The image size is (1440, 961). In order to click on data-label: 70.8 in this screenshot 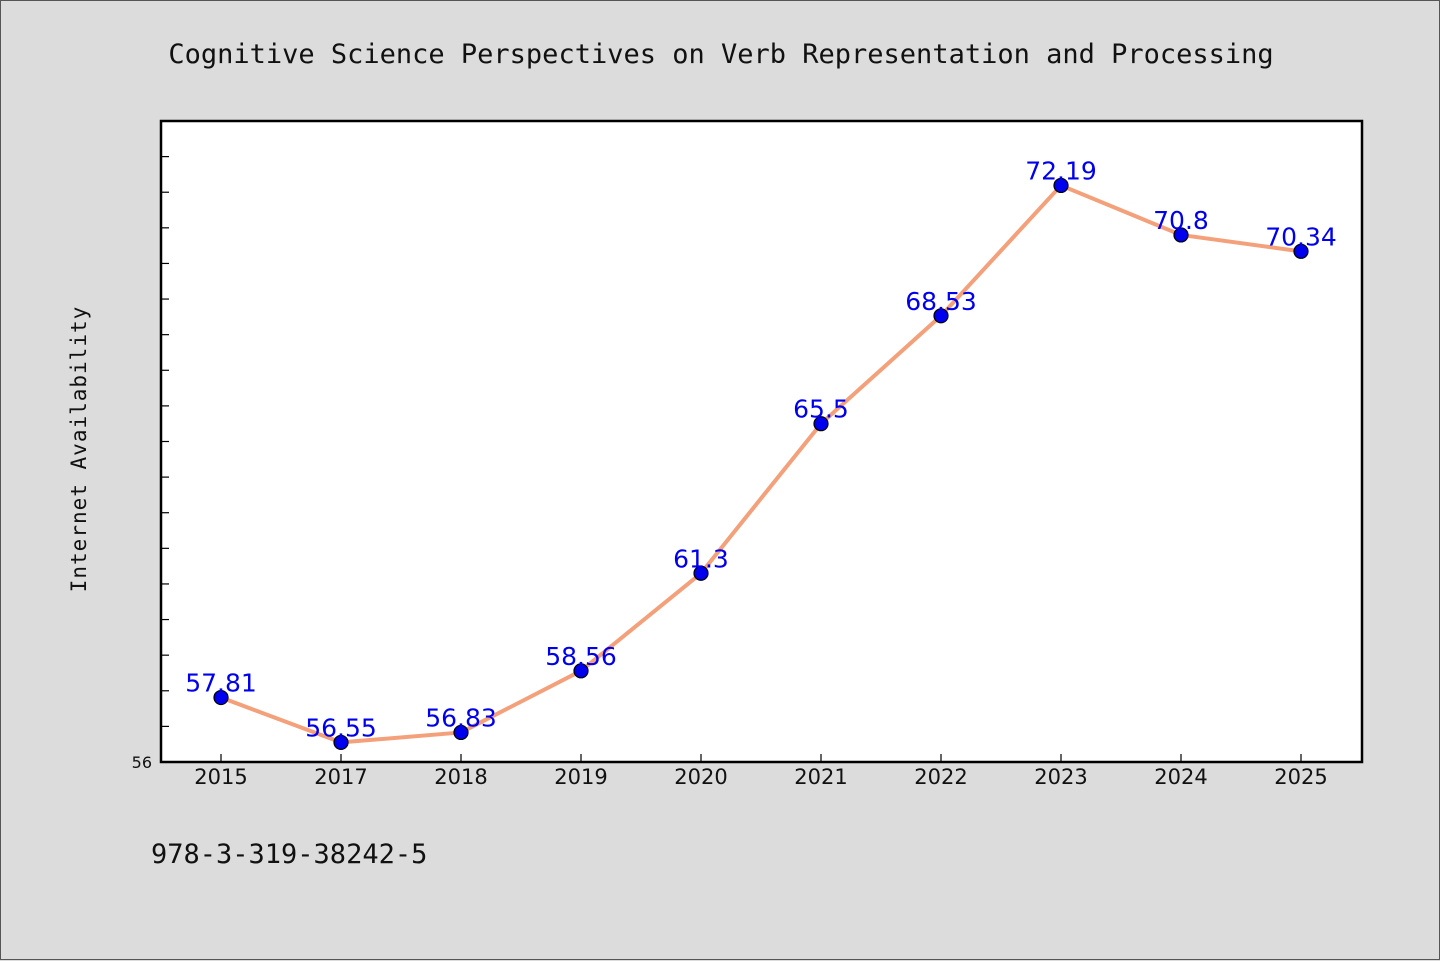, I will do `click(1181, 220)`.